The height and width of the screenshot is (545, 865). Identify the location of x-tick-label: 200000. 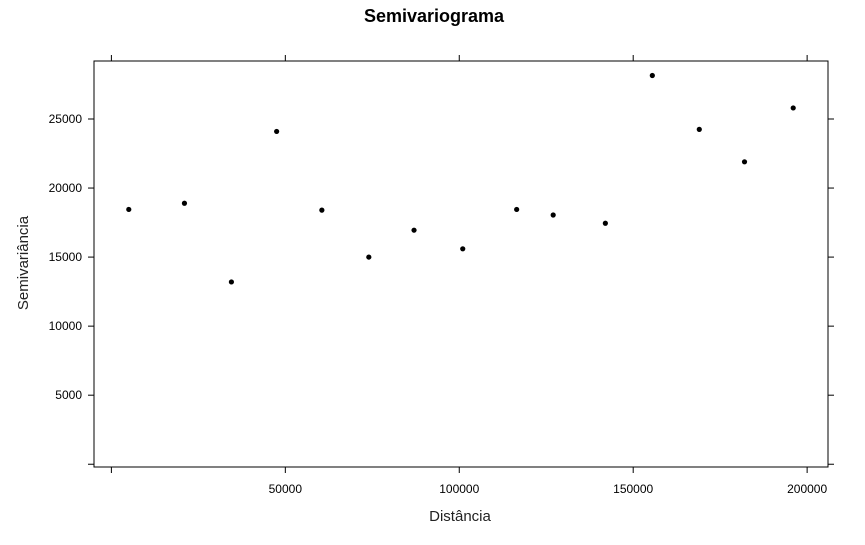
(807, 489).